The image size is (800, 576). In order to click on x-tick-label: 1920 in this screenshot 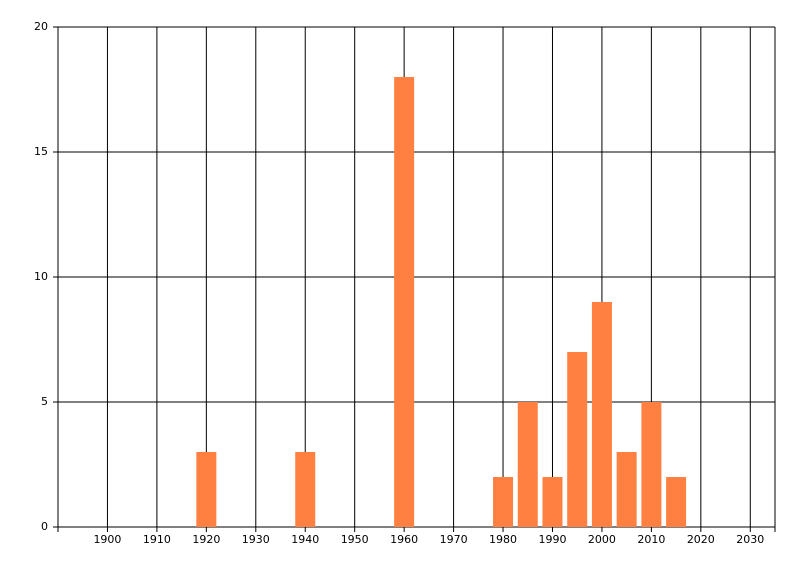, I will do `click(206, 539)`.